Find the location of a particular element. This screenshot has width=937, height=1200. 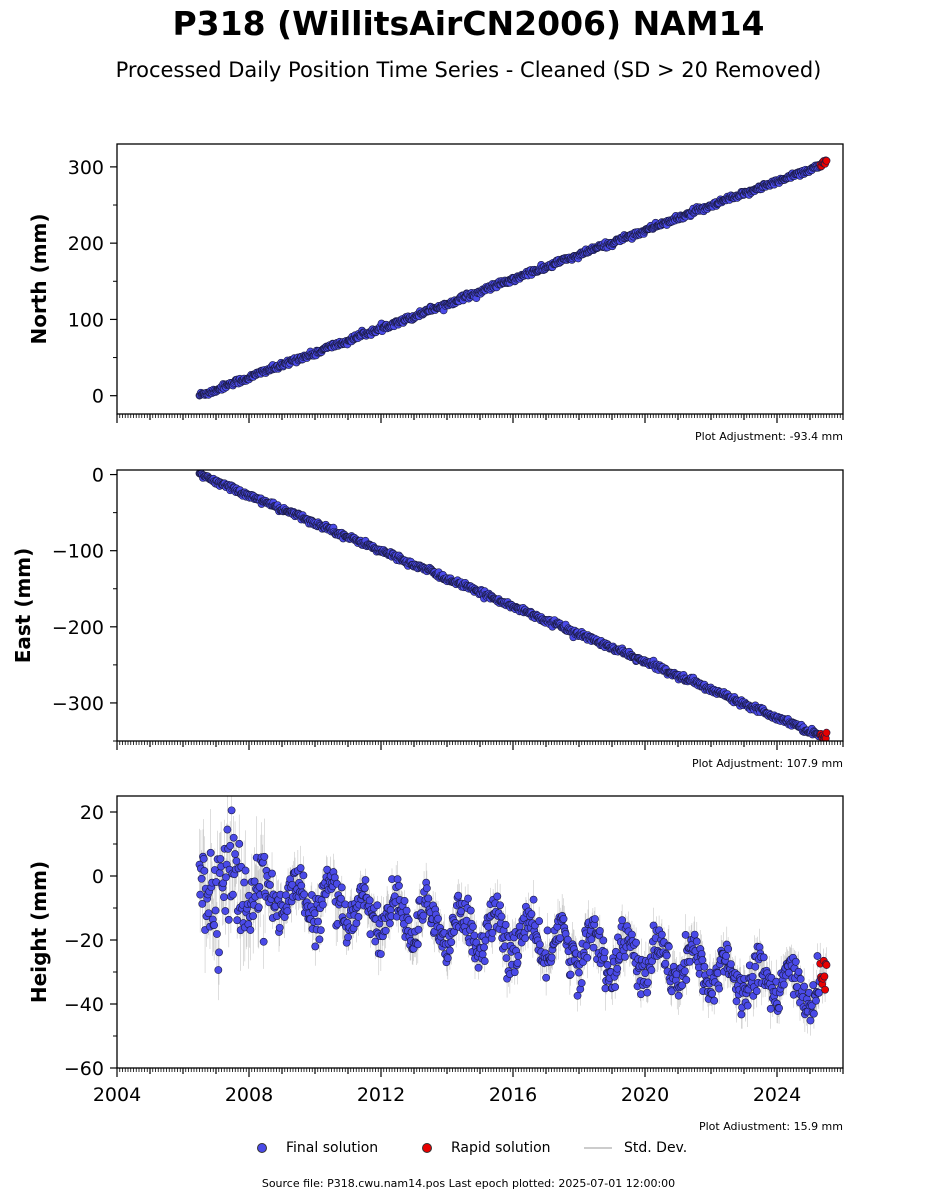

north-rapid-point is located at coordinates (826, 160).